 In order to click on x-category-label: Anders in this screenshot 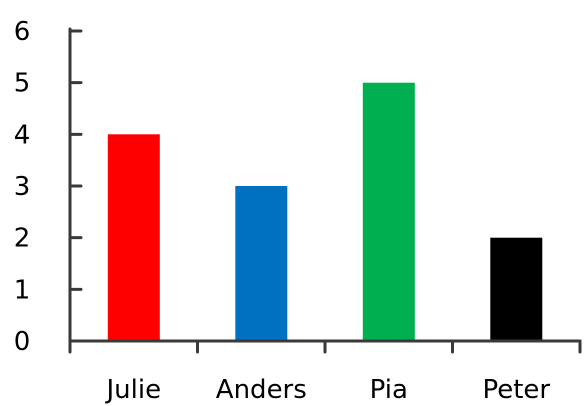, I will do `click(261, 390)`.